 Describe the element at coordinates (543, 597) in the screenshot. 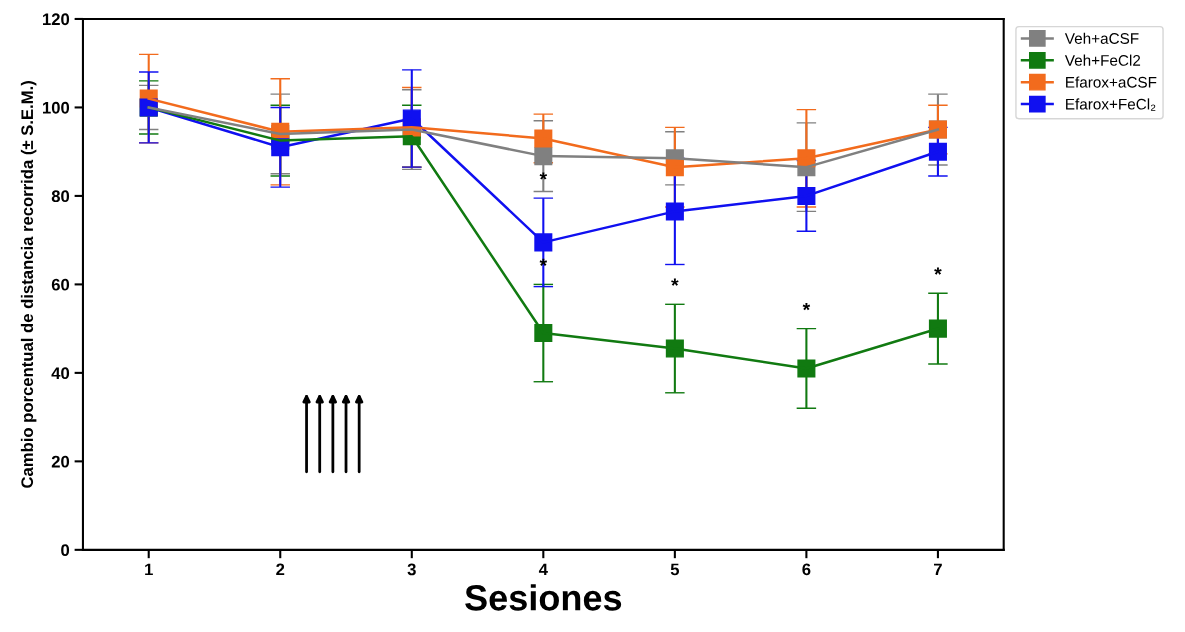

I see `x-axis-title: Sesiones` at that location.